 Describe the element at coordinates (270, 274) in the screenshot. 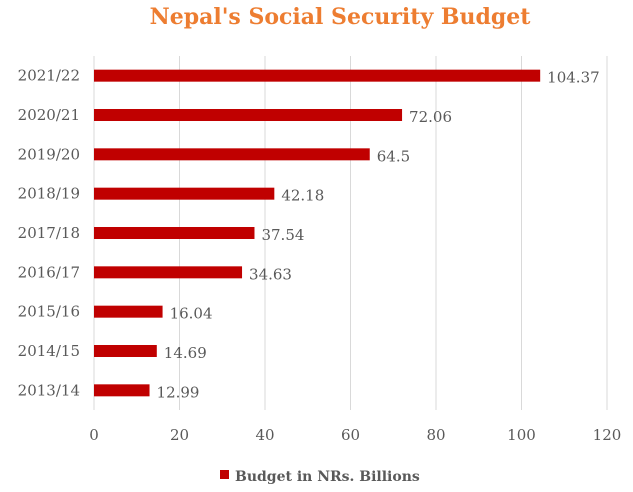

I see `data-label: 34.63` at that location.